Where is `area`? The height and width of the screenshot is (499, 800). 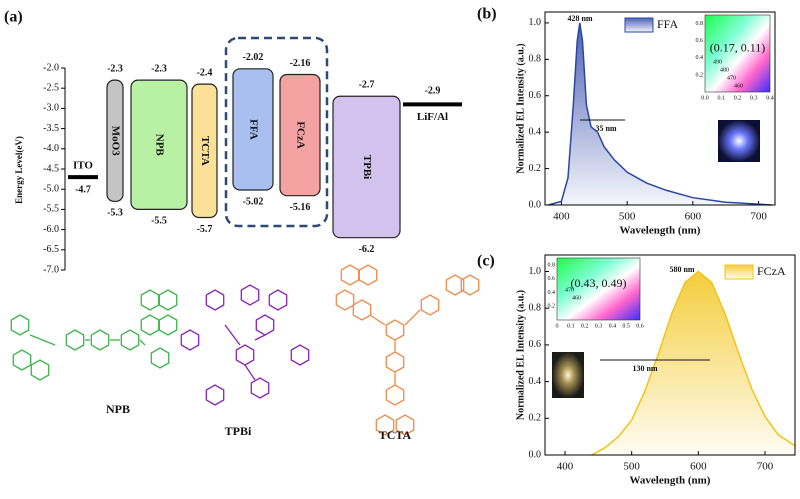
area is located at coordinates (693, 363).